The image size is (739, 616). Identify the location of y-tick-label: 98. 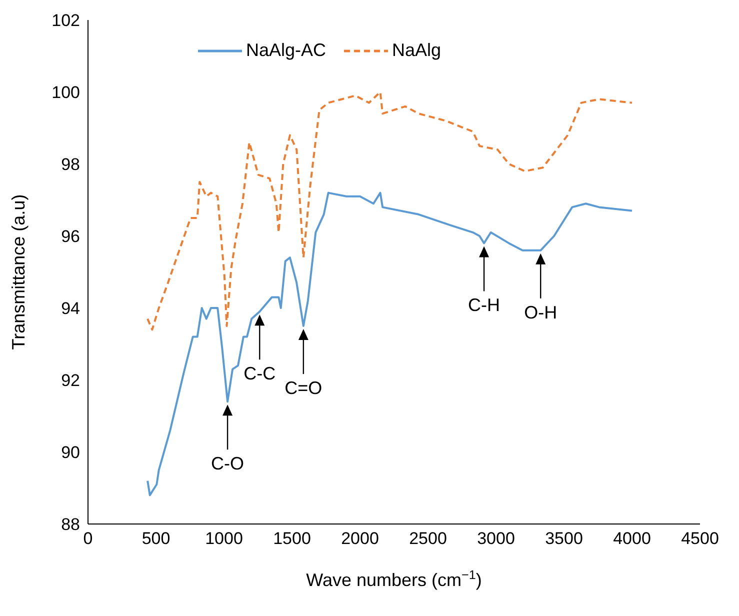
(70, 164).